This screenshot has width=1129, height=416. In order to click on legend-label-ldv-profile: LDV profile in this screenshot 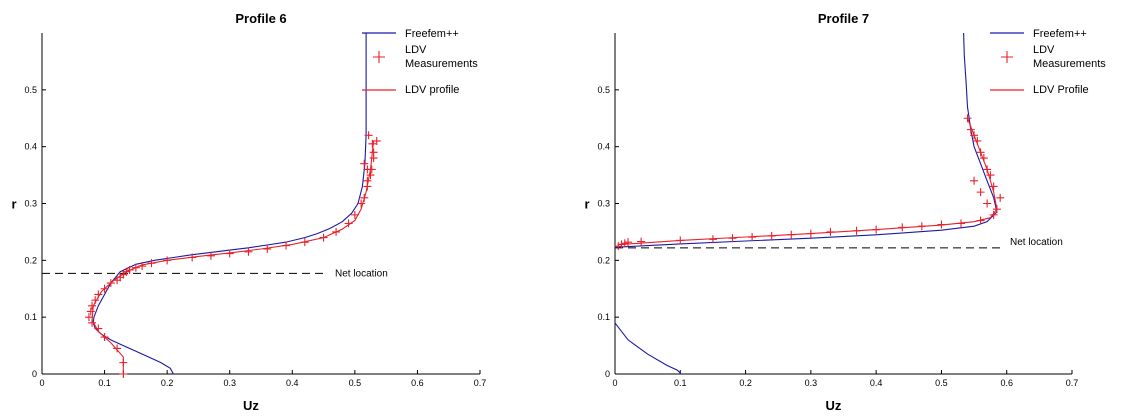, I will do `click(432, 90)`.